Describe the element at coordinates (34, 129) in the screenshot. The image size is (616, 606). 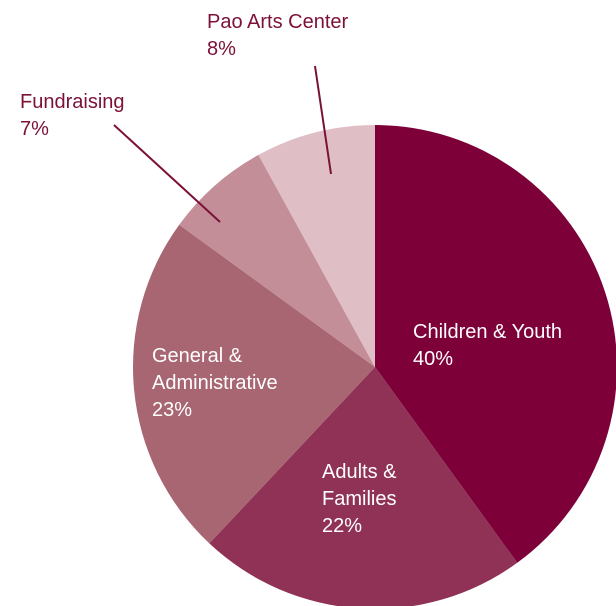
I see `slice-label-line: 7%` at that location.